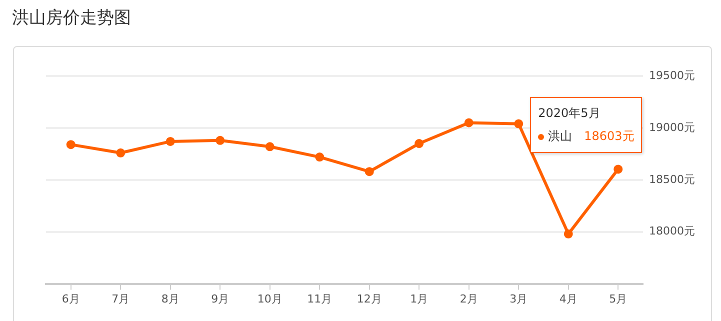 The image size is (721, 321). I want to click on x-tick-label: 1月, so click(419, 299).